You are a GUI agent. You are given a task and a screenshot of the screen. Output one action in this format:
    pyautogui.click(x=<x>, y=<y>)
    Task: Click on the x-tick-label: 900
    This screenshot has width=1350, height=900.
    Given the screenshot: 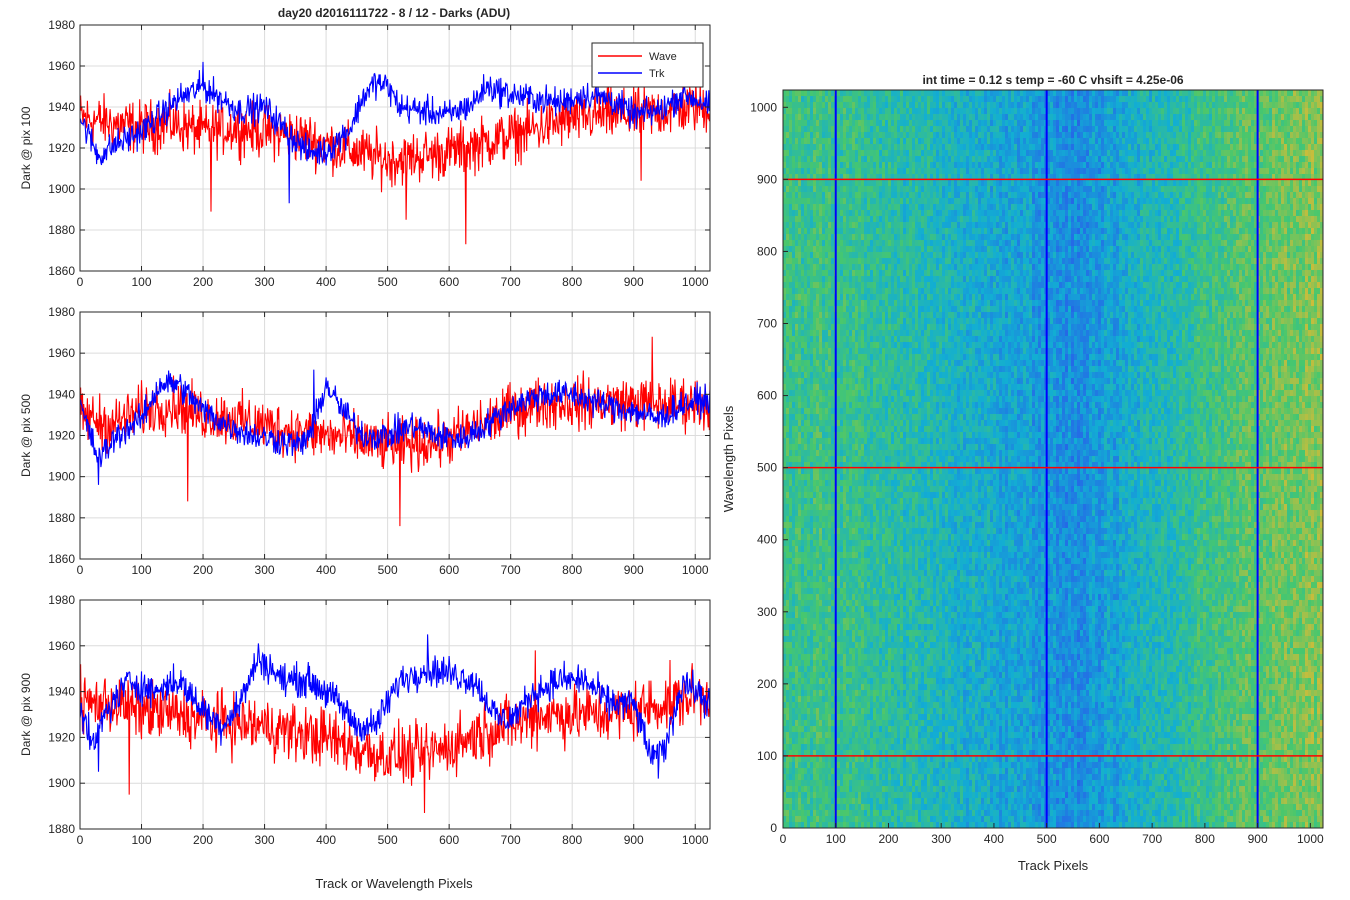 What is the action you would take?
    pyautogui.click(x=634, y=282)
    